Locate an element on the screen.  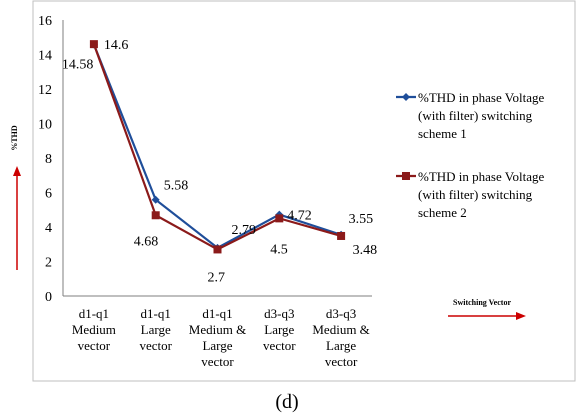
series-1-point is located at coordinates (155, 199).